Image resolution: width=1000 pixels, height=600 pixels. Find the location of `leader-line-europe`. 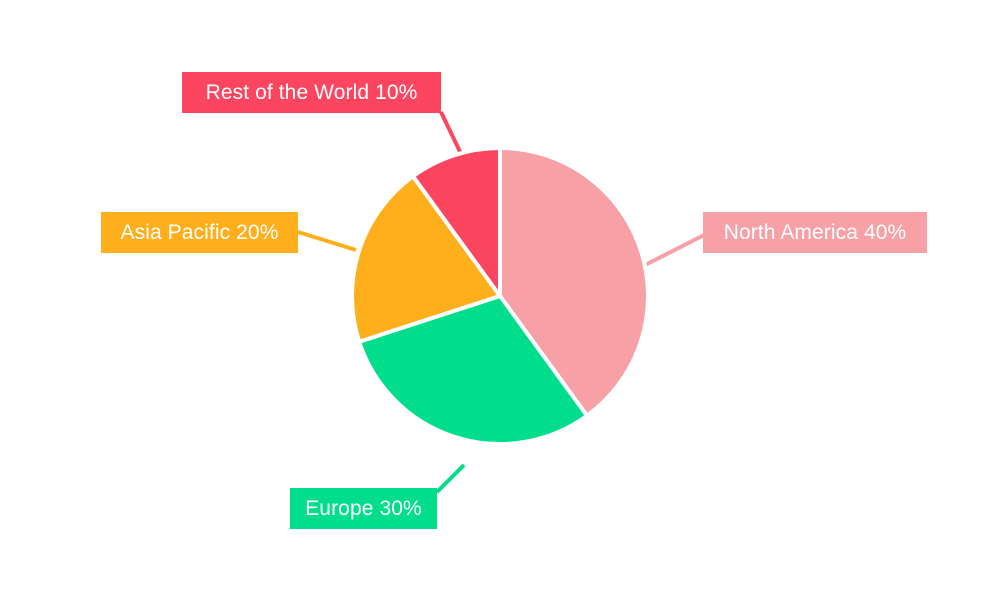

leader-line-europe is located at coordinates (450, 478).